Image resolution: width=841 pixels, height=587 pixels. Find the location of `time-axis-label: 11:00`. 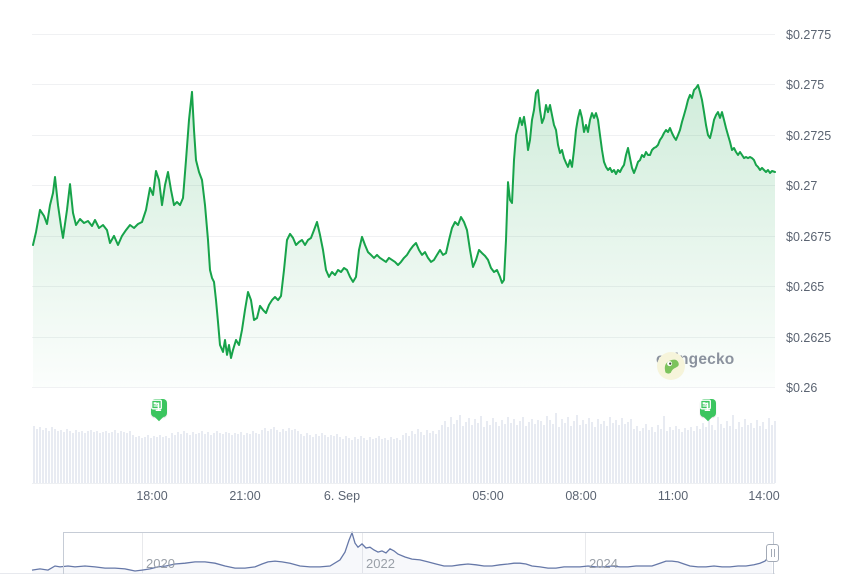

time-axis-label: 11:00 is located at coordinates (673, 496).